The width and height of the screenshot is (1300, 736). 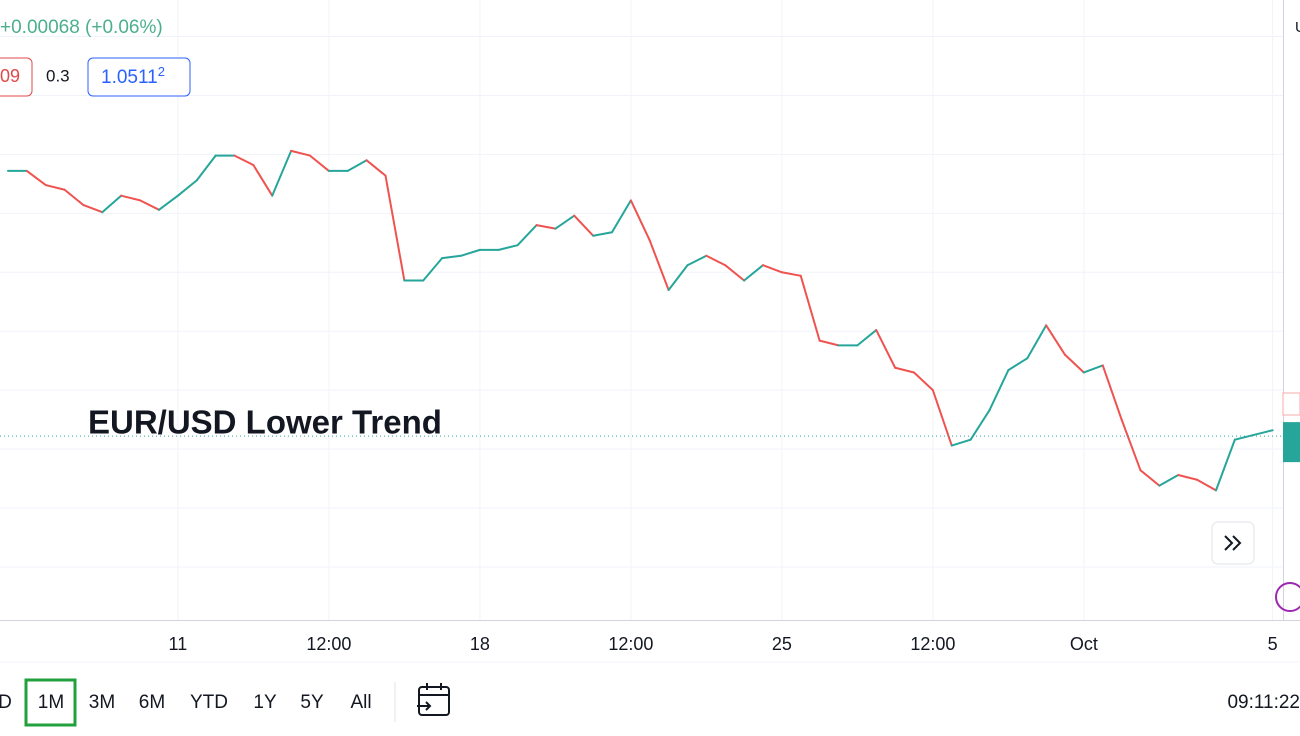 What do you see at coordinates (1287, 597) in the screenshot?
I see `indicator-button` at bounding box center [1287, 597].